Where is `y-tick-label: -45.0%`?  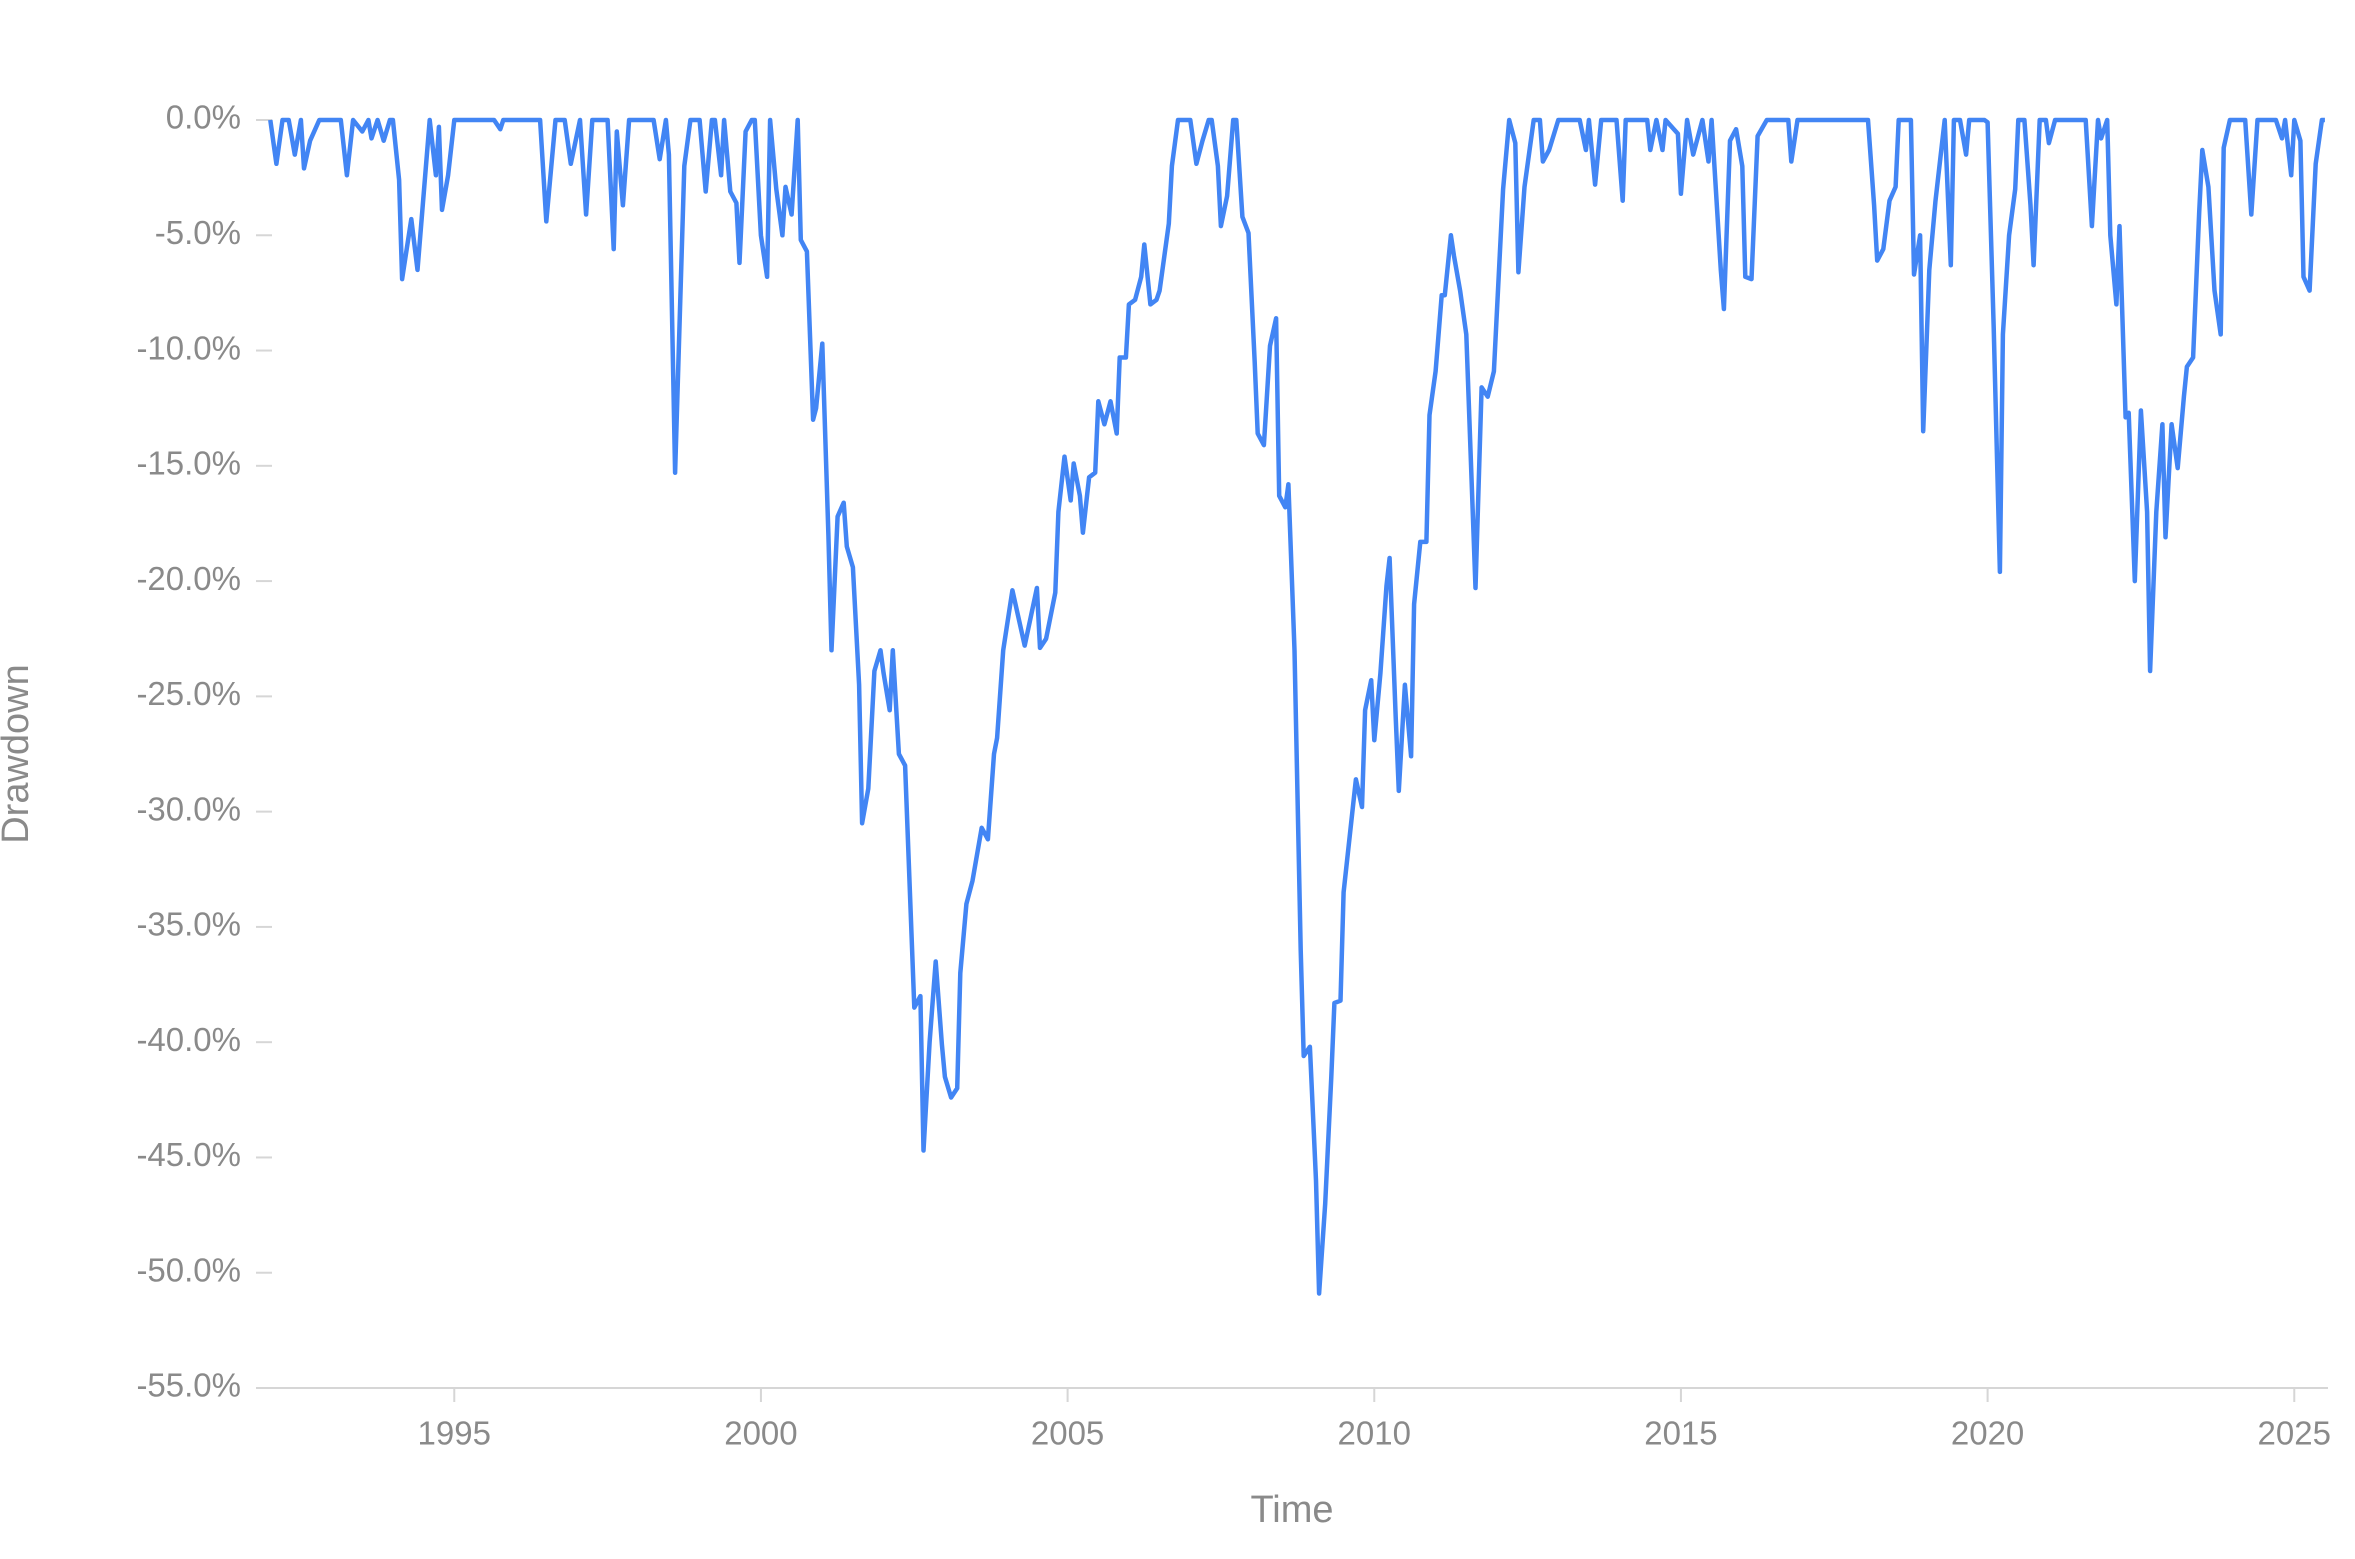 y-tick-label: -45.0% is located at coordinates (188, 1154).